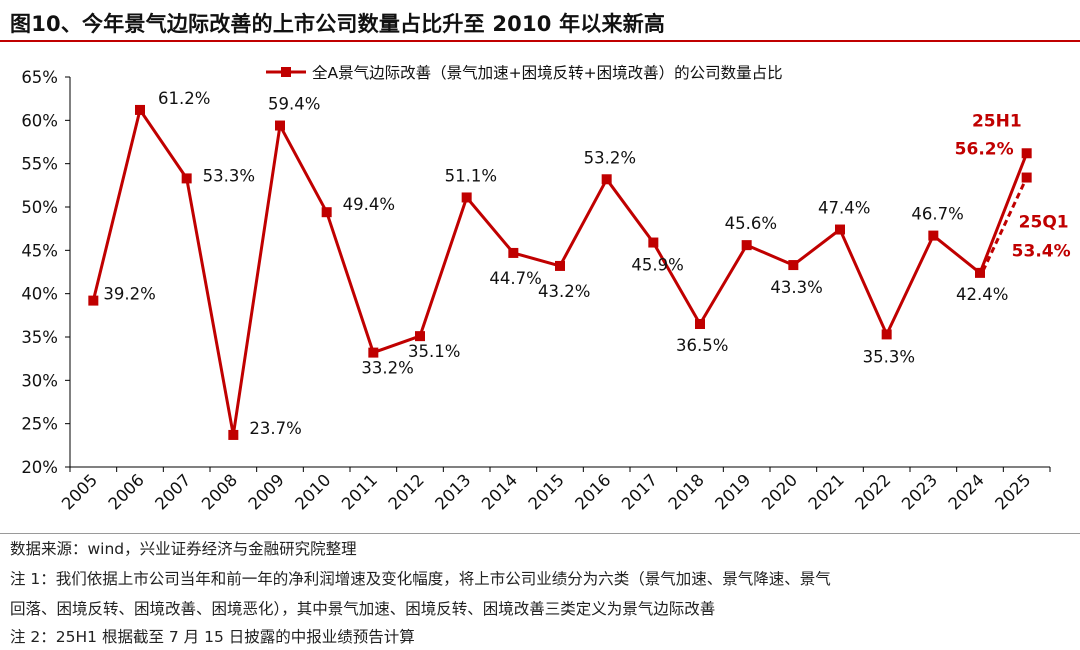 The width and height of the screenshot is (1080, 650). Describe the element at coordinates (984, 149) in the screenshot. I see `annotation-value: 56.2%` at that location.